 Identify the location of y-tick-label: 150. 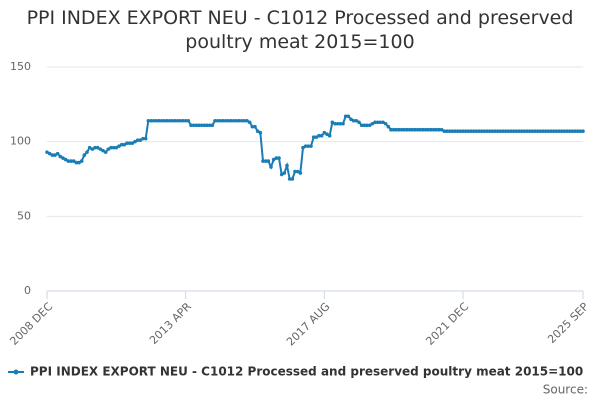
(20, 66).